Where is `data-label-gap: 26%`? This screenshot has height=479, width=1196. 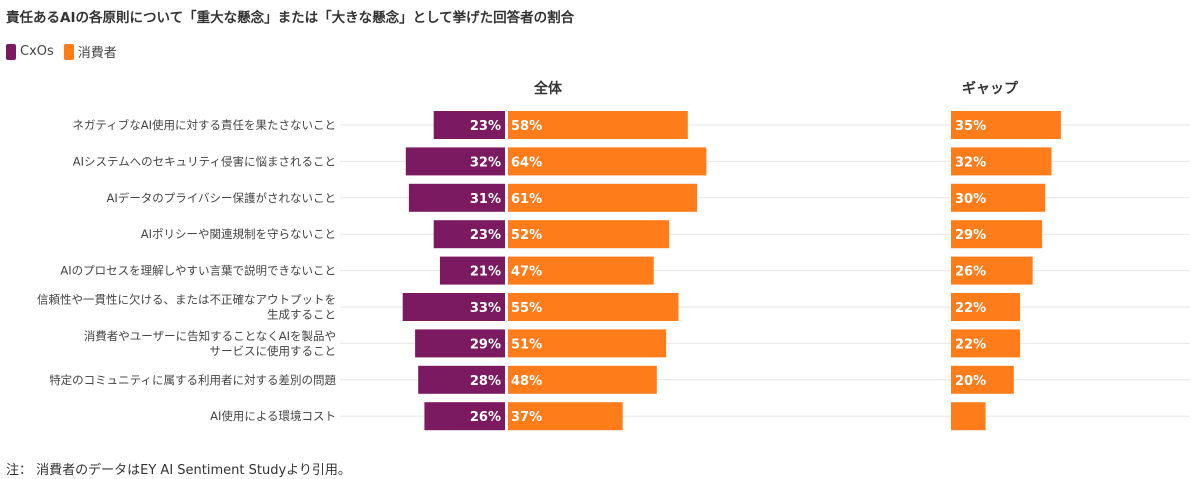
data-label-gap: 26% is located at coordinates (970, 272).